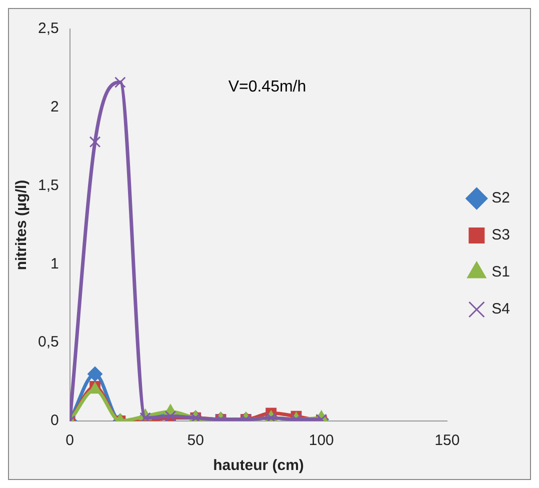 The image size is (539, 488). I want to click on y-tick-label: 0,5, so click(48, 342).